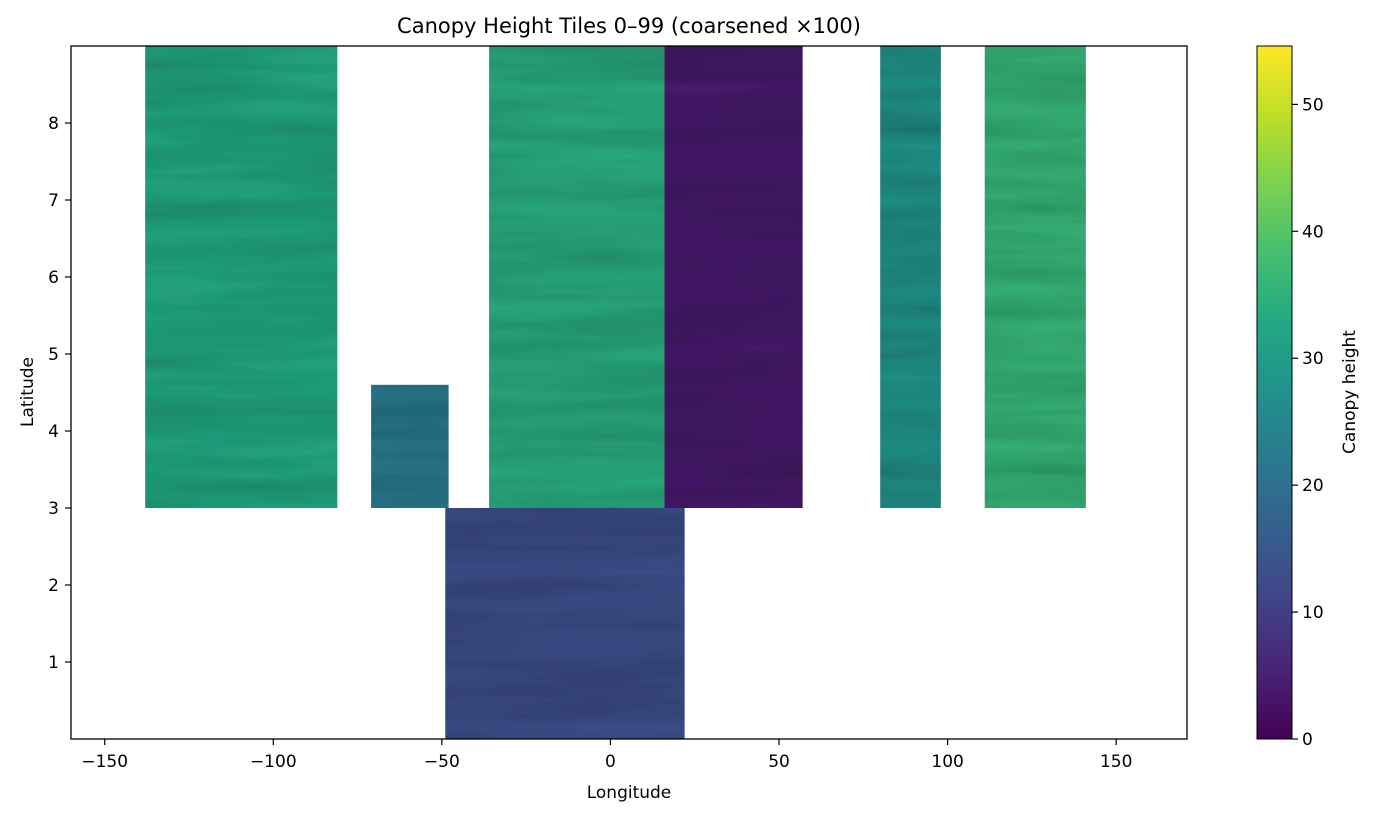  Describe the element at coordinates (53, 509) in the screenshot. I see `y-tick-label: 3` at that location.